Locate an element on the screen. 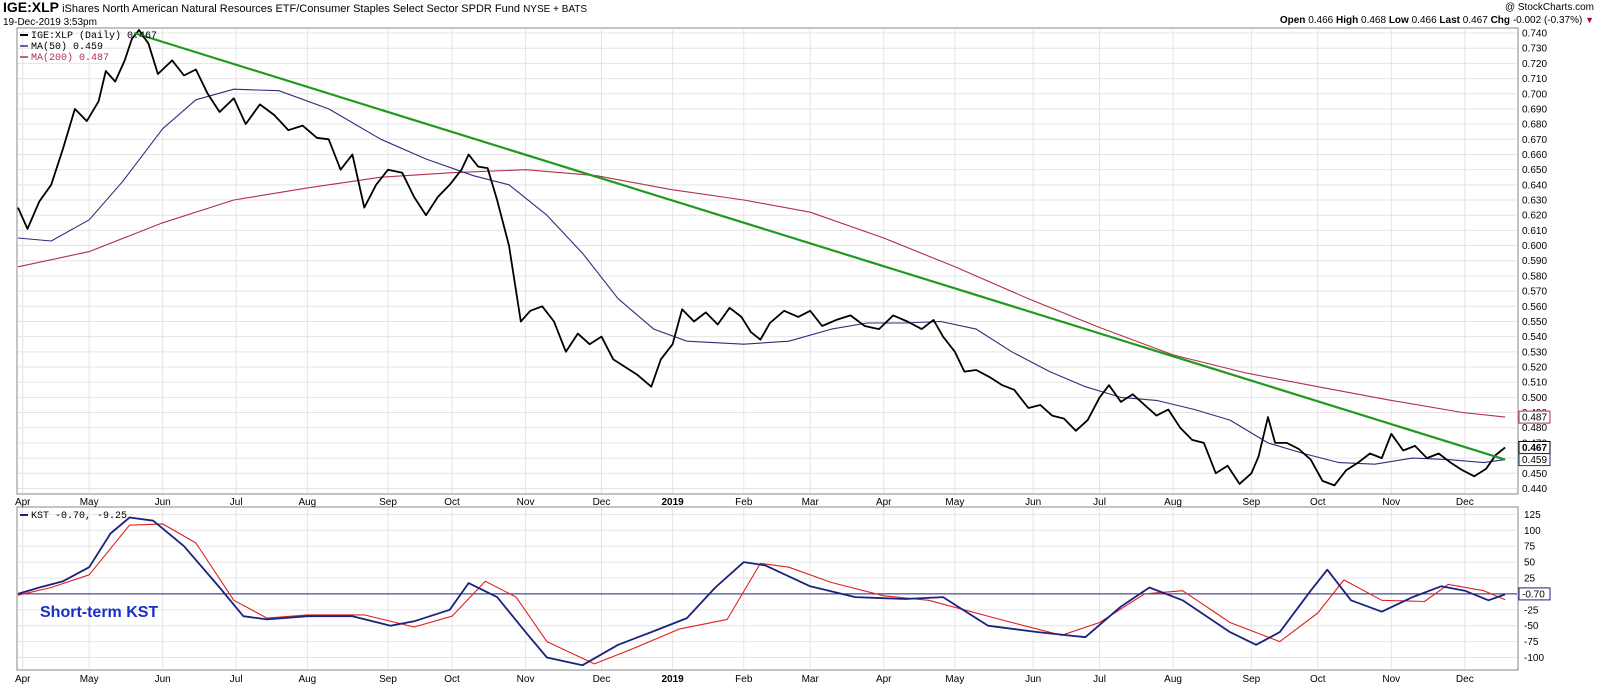 This screenshot has width=1600, height=700. price-value-tag: 0.459 is located at coordinates (1534, 460).